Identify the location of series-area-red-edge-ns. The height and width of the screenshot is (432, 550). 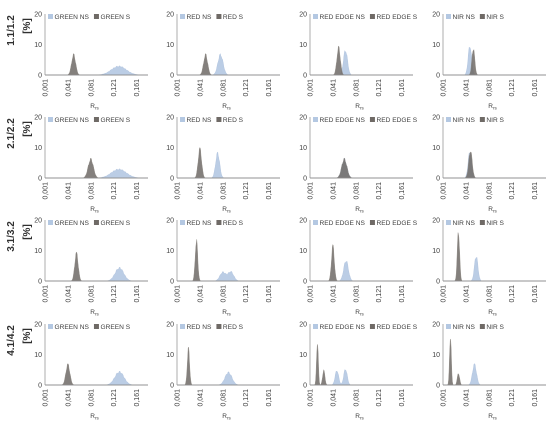
(361, 271).